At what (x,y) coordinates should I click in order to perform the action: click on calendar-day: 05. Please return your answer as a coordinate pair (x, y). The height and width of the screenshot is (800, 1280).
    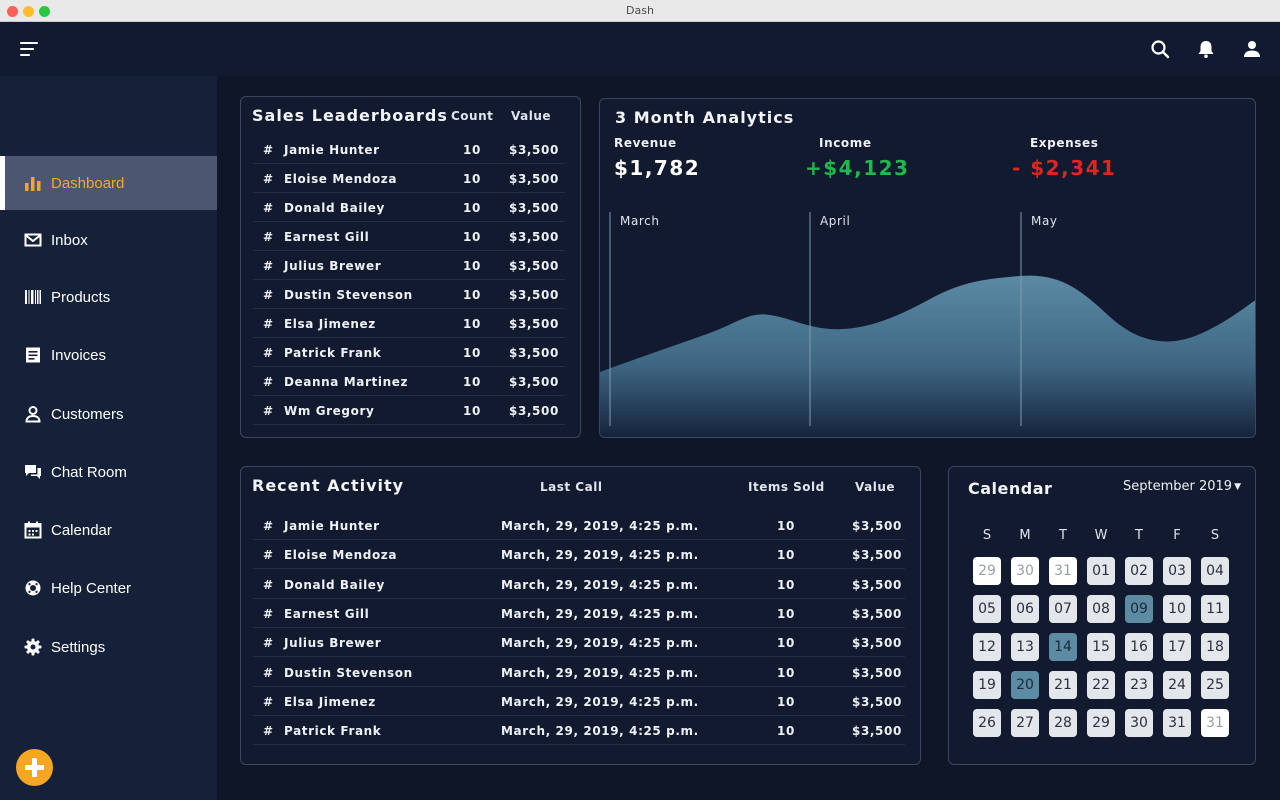
    Looking at the image, I should click on (987, 609).